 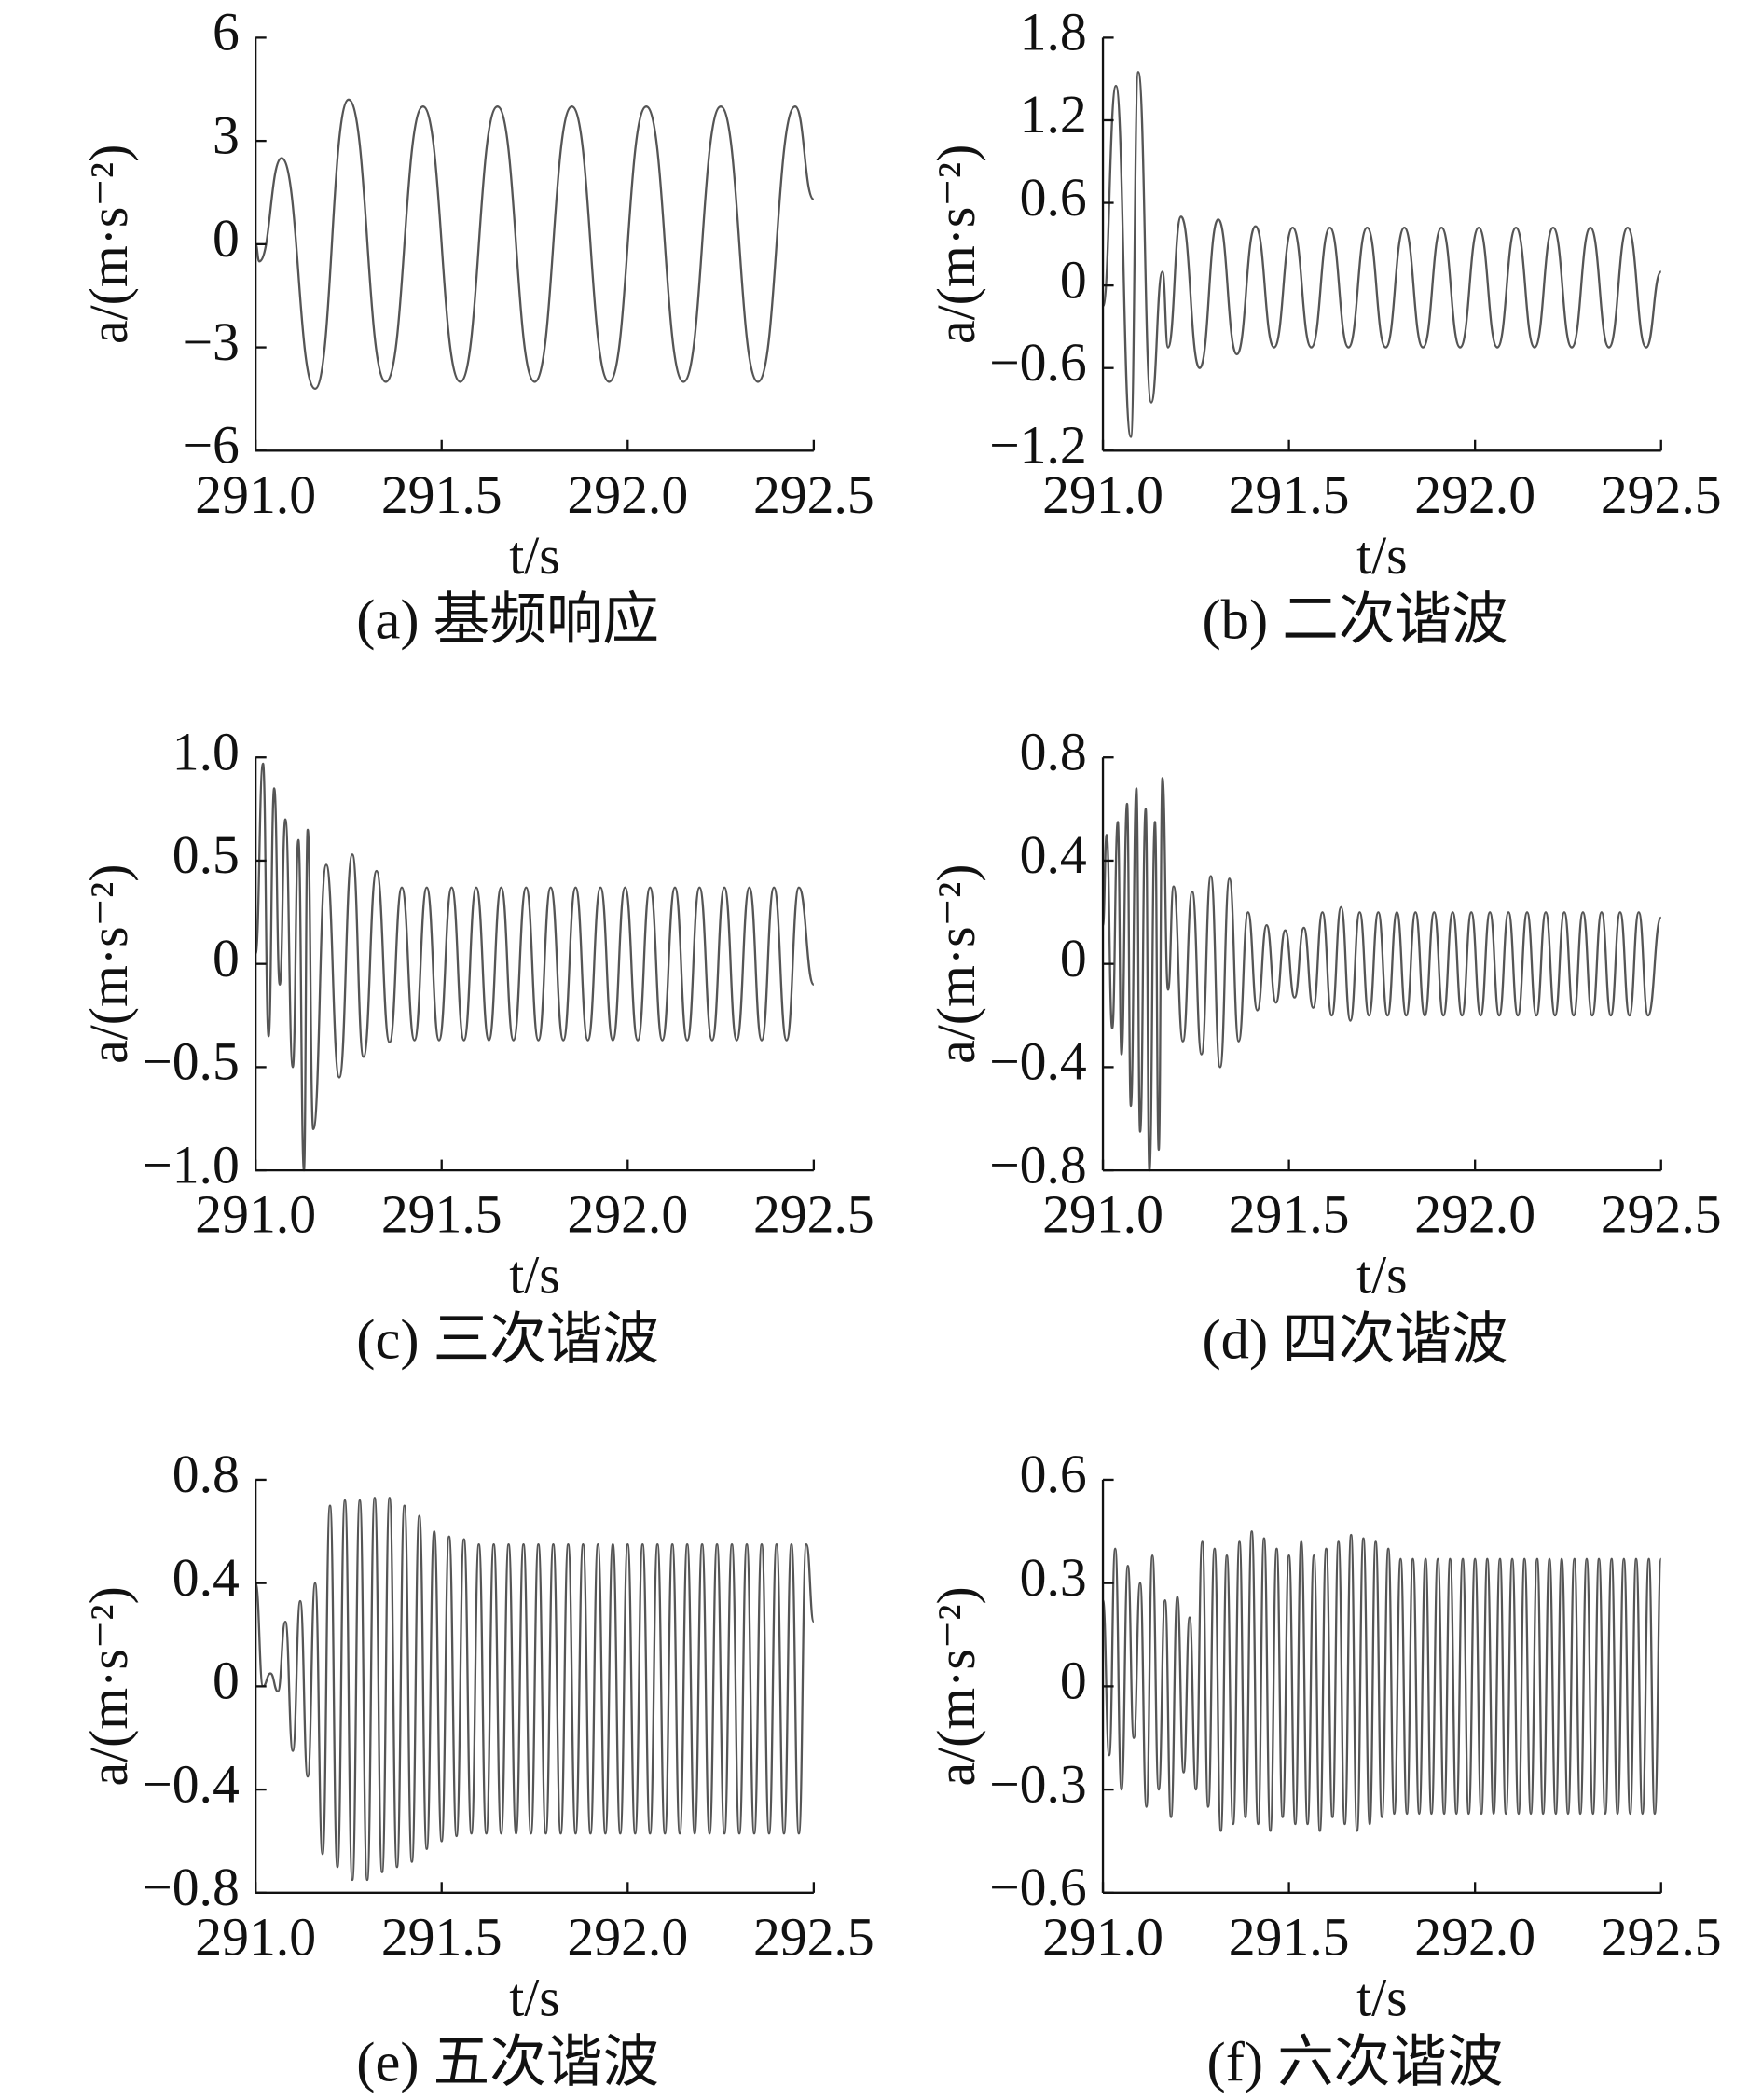 What do you see at coordinates (191, 1062) in the screenshot?
I see `y-tick-label: −0.5` at bounding box center [191, 1062].